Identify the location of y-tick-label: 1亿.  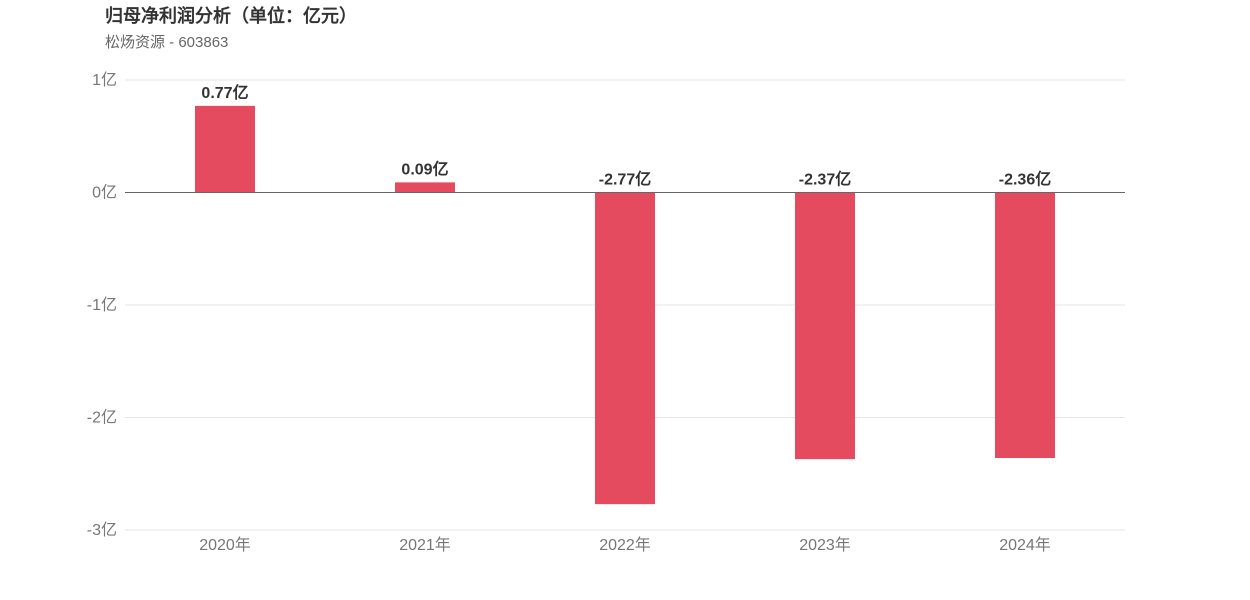
(104, 80).